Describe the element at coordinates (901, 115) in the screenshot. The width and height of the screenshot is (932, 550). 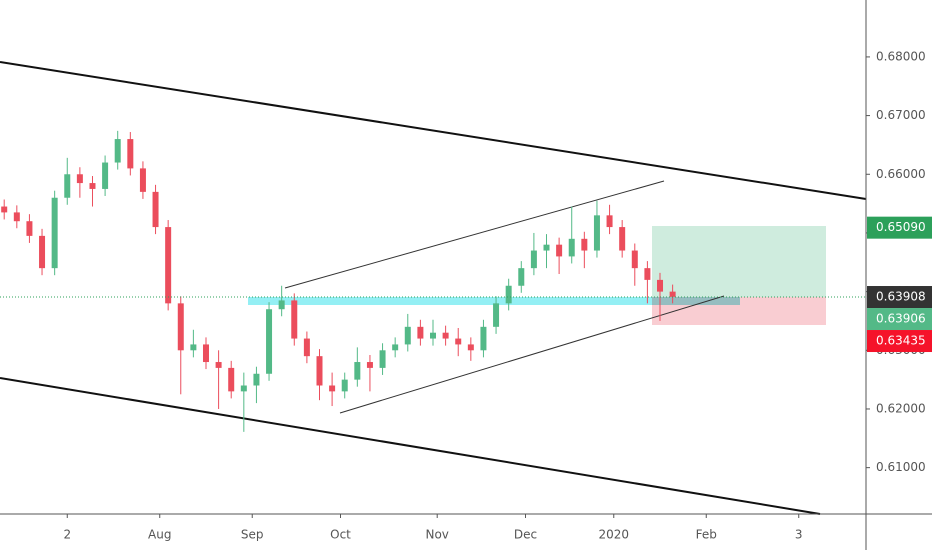
I see `y-tick-label: 0.67000` at that location.